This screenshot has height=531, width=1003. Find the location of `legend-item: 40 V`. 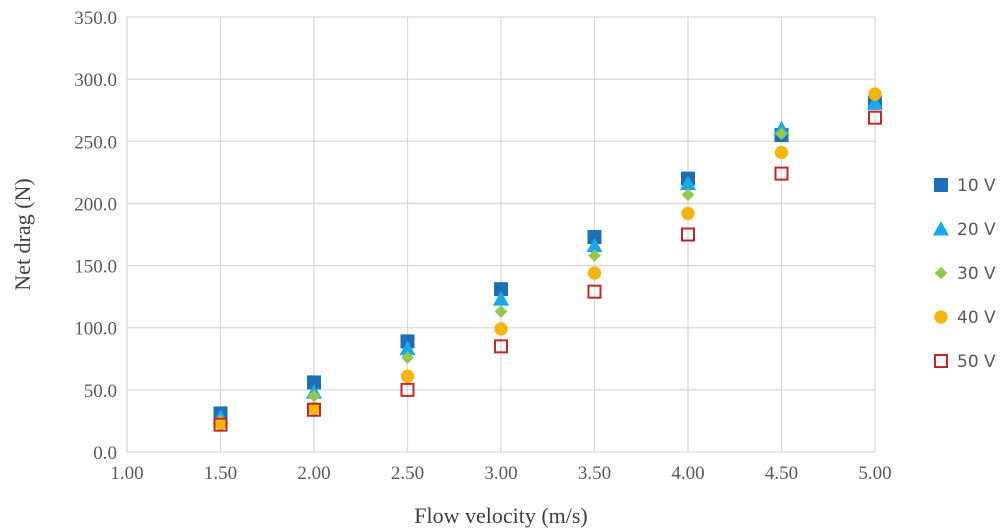

legend-item: 40 V is located at coordinates (965, 318).